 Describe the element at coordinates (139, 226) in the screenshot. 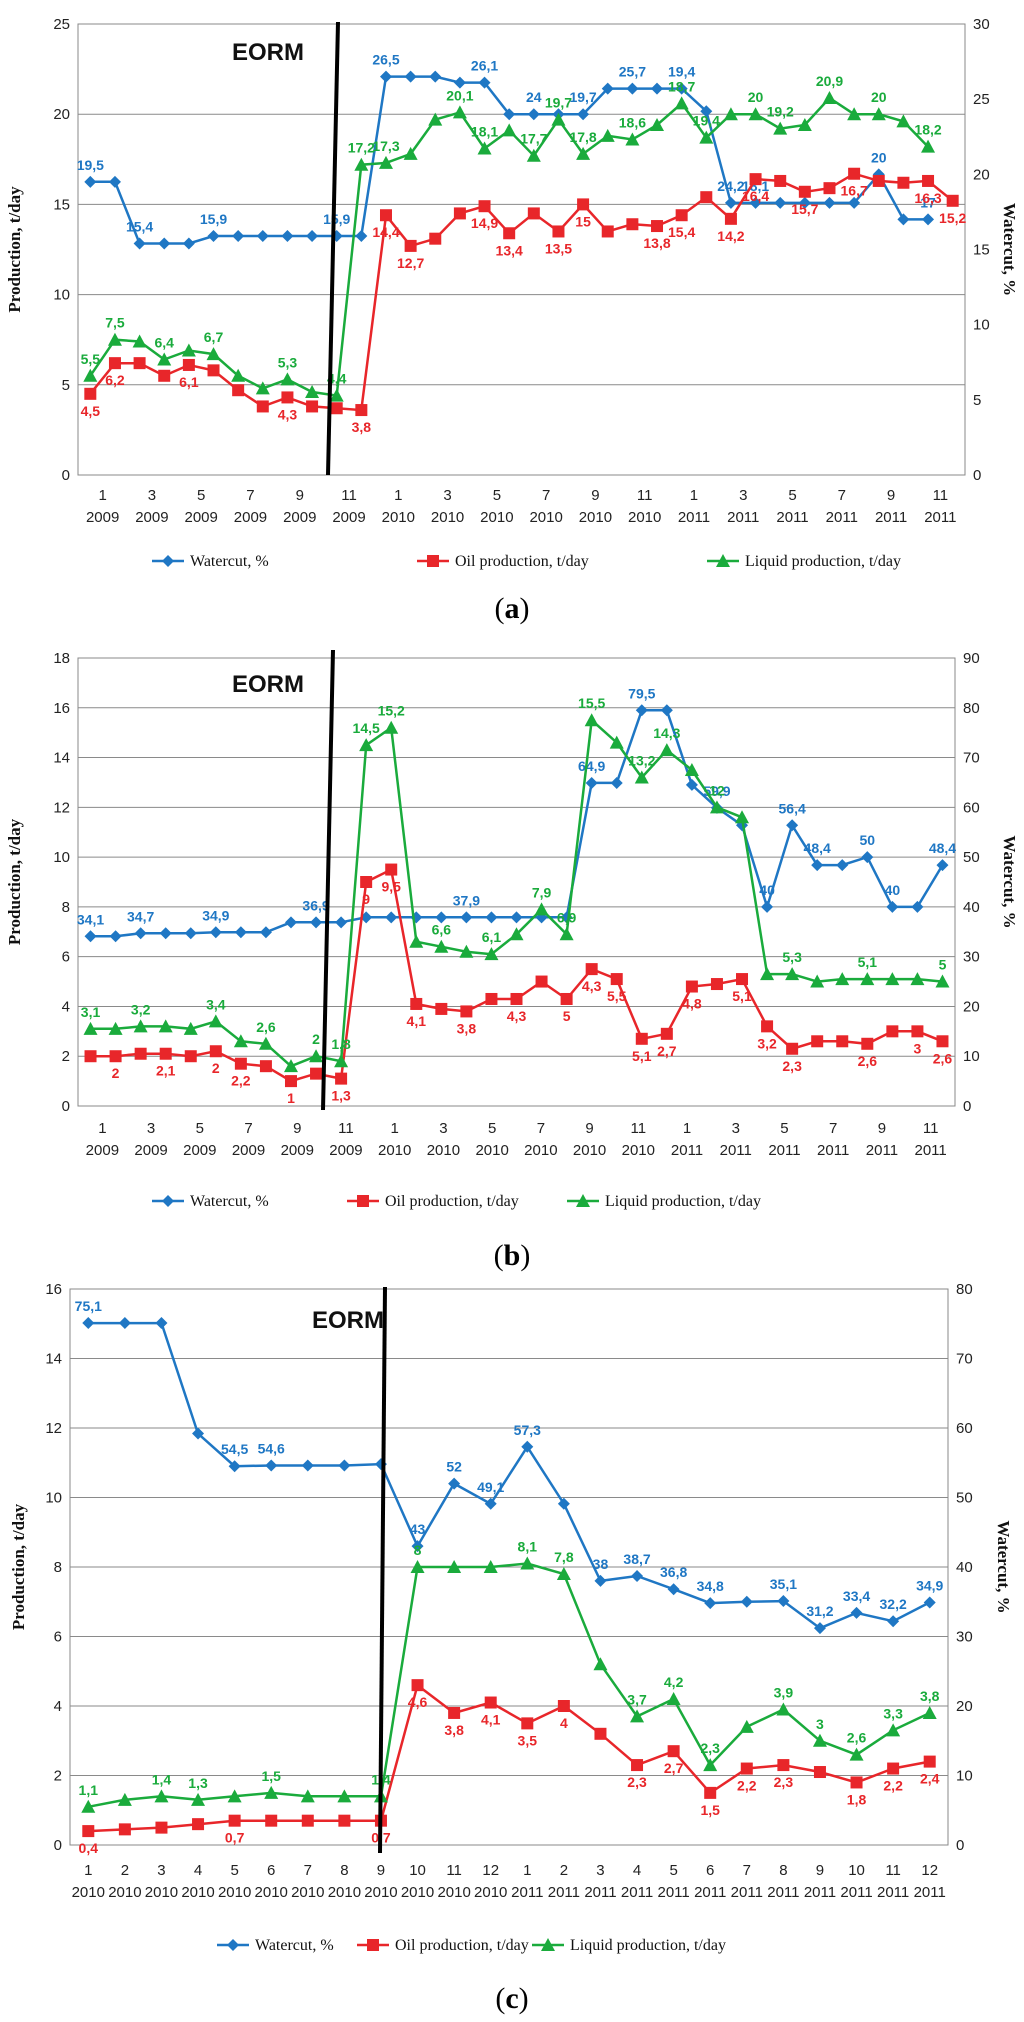

I see `data-label: 15,4` at that location.